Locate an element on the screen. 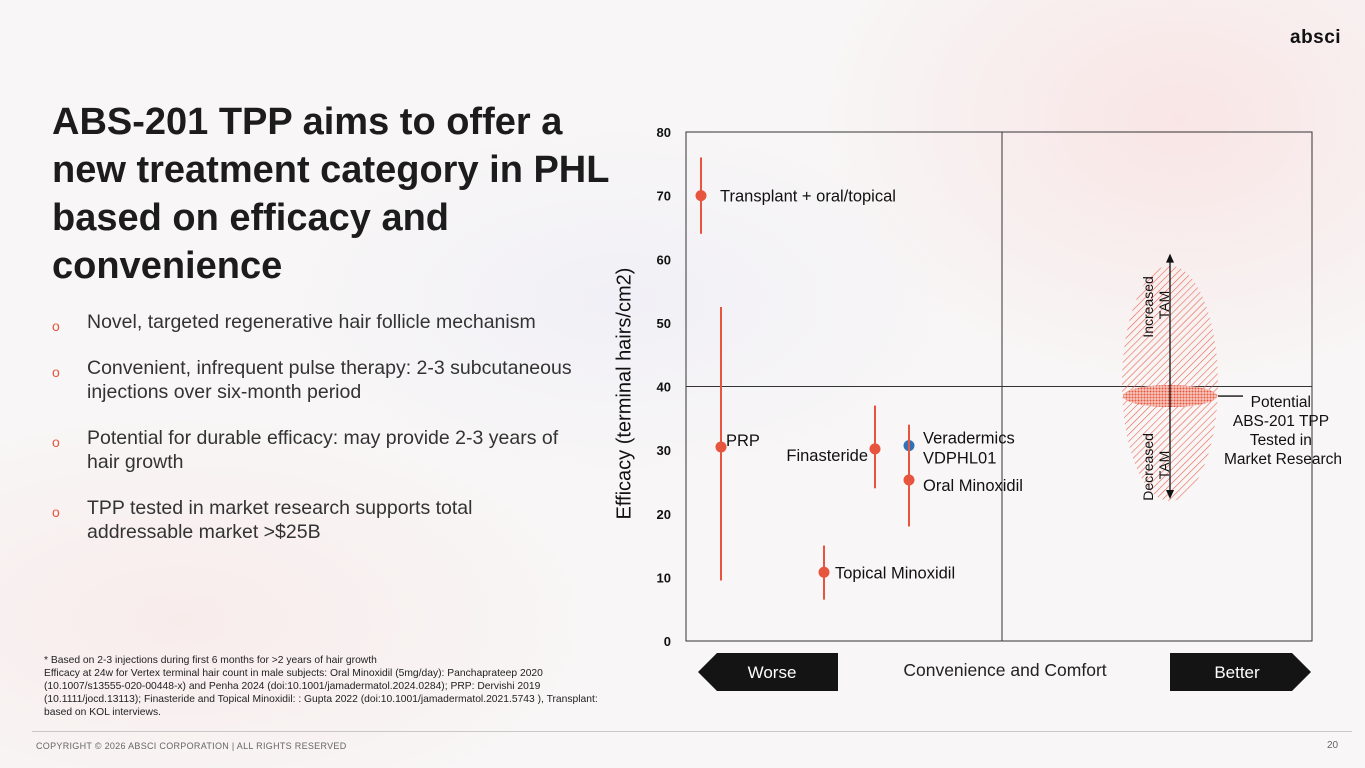 The height and width of the screenshot is (768, 1365). y-tick-label: 10 is located at coordinates (664, 577).